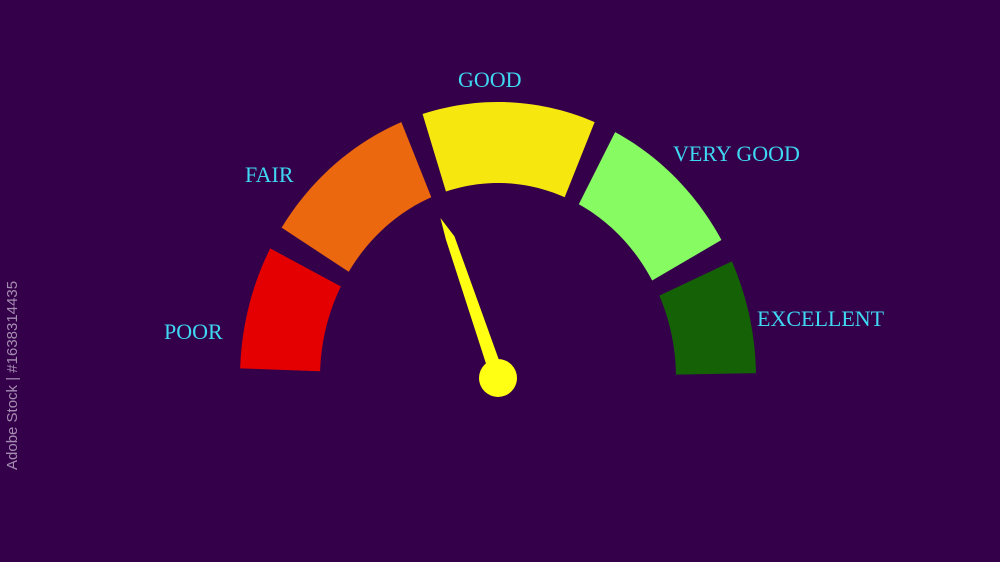  What do you see at coordinates (508, 150) in the screenshot?
I see `segment-good` at bounding box center [508, 150].